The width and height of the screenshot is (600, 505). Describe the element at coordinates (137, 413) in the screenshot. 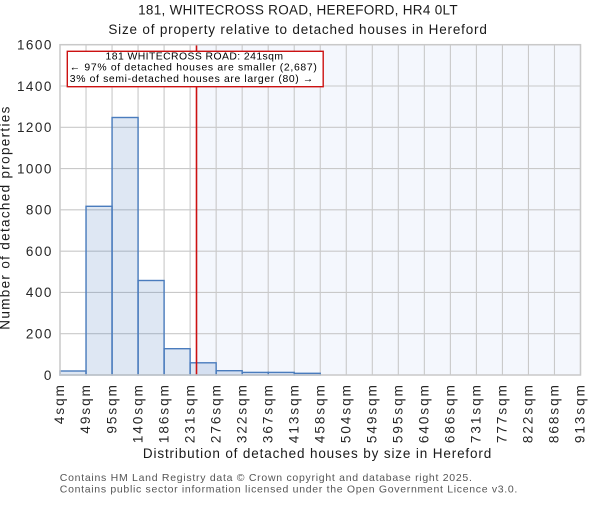

I see `svg-text: 140sqm` at that location.